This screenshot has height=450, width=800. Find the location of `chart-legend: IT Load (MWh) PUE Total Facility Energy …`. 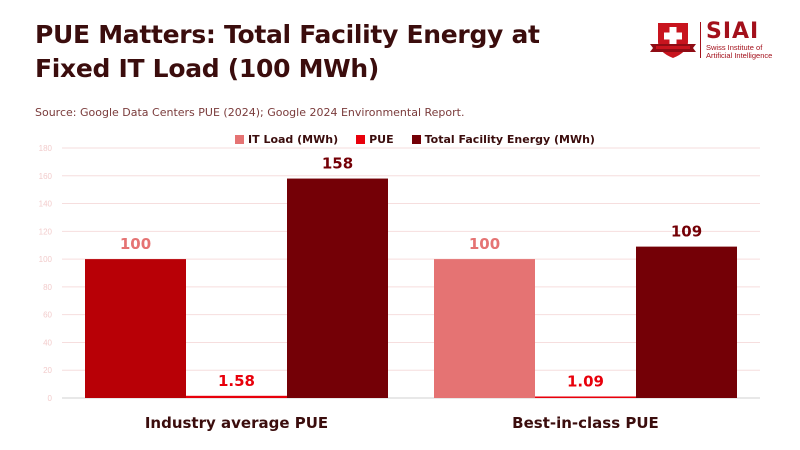

chart-legend: IT Load (MWh) PUE Total Facility Energy … is located at coordinates (400, 139).